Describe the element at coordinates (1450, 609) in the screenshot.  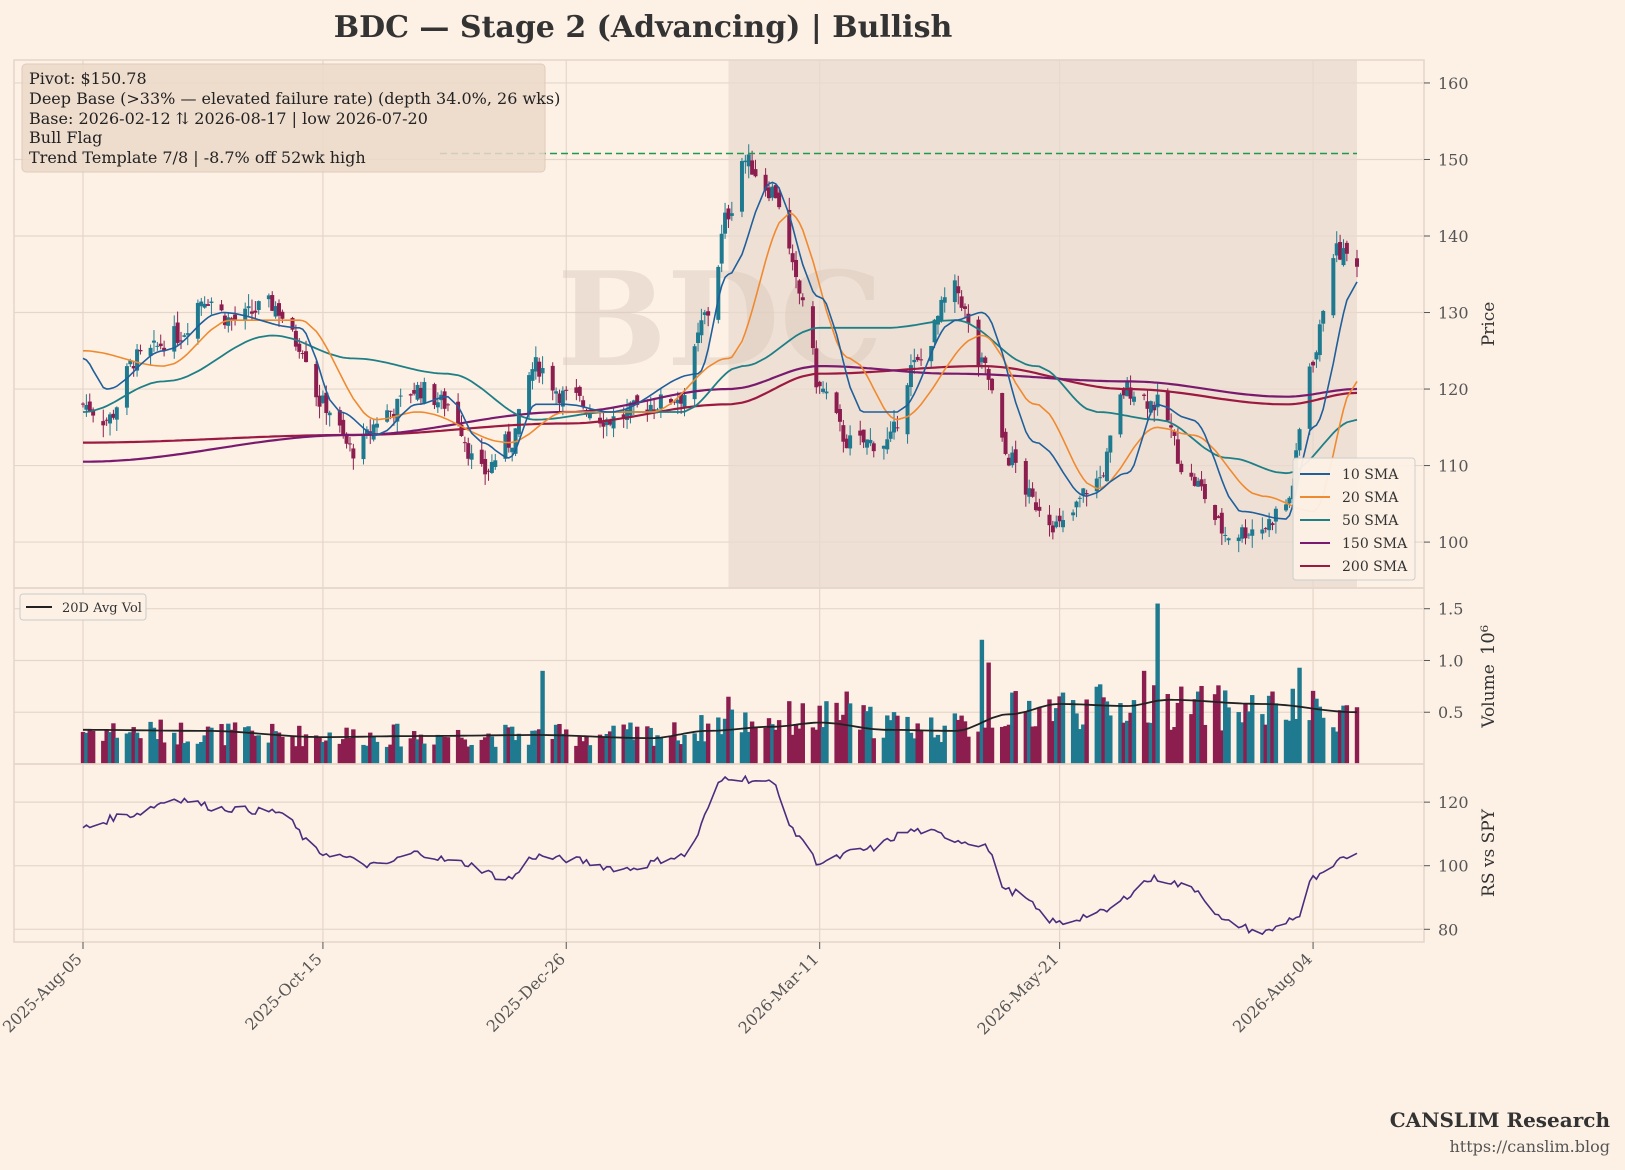
I see `volume-tick-label: 1.5` at that location.